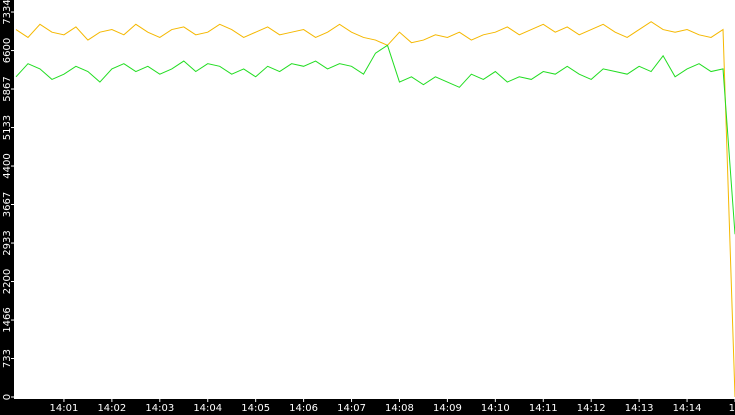  I want to click on x-tick-label: 14:12, so click(591, 408).